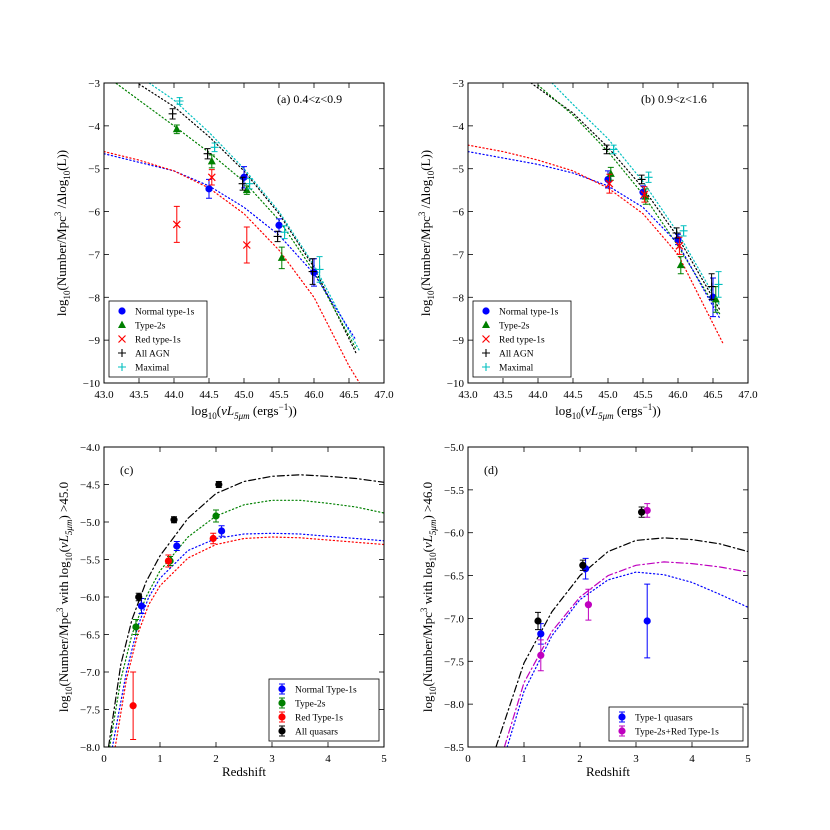 The image size is (830, 830). What do you see at coordinates (90, 448) in the screenshot?
I see `y-tick-label: −4.0` at bounding box center [90, 448].